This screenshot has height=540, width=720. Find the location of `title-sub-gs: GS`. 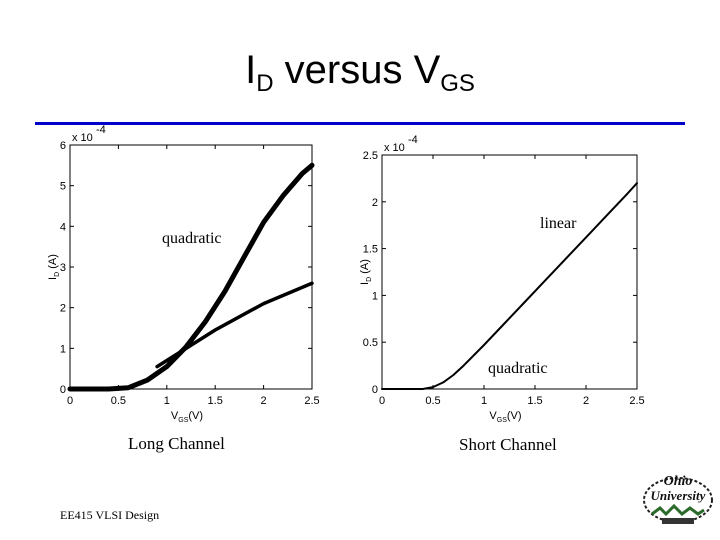

title-sub-gs: GS is located at coordinates (457, 83).